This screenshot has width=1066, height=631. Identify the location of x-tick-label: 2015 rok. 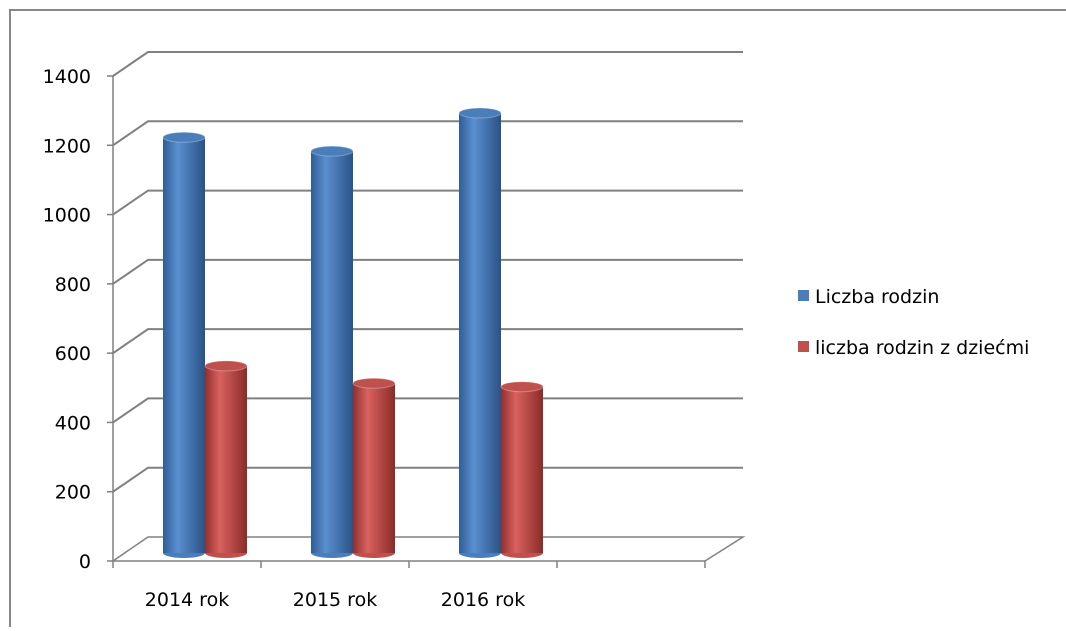
(335, 600).